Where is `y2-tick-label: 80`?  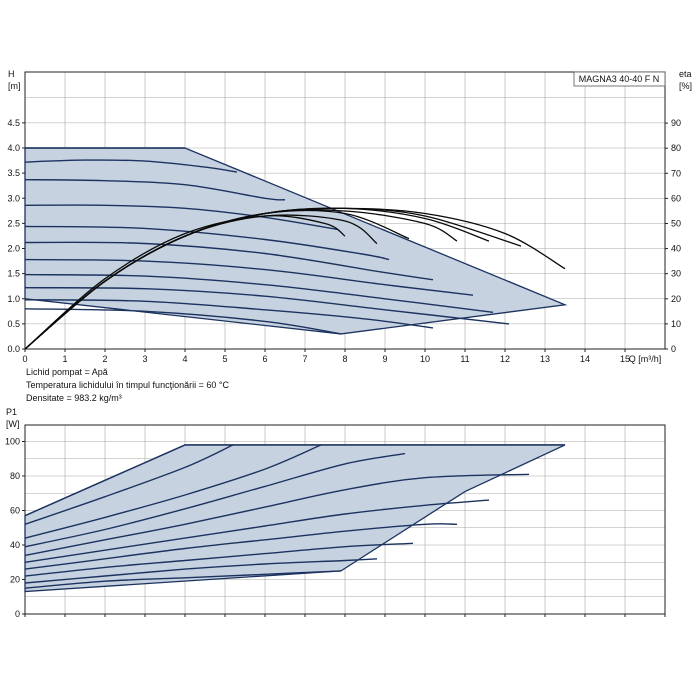 y2-tick-label: 80 is located at coordinates (676, 148).